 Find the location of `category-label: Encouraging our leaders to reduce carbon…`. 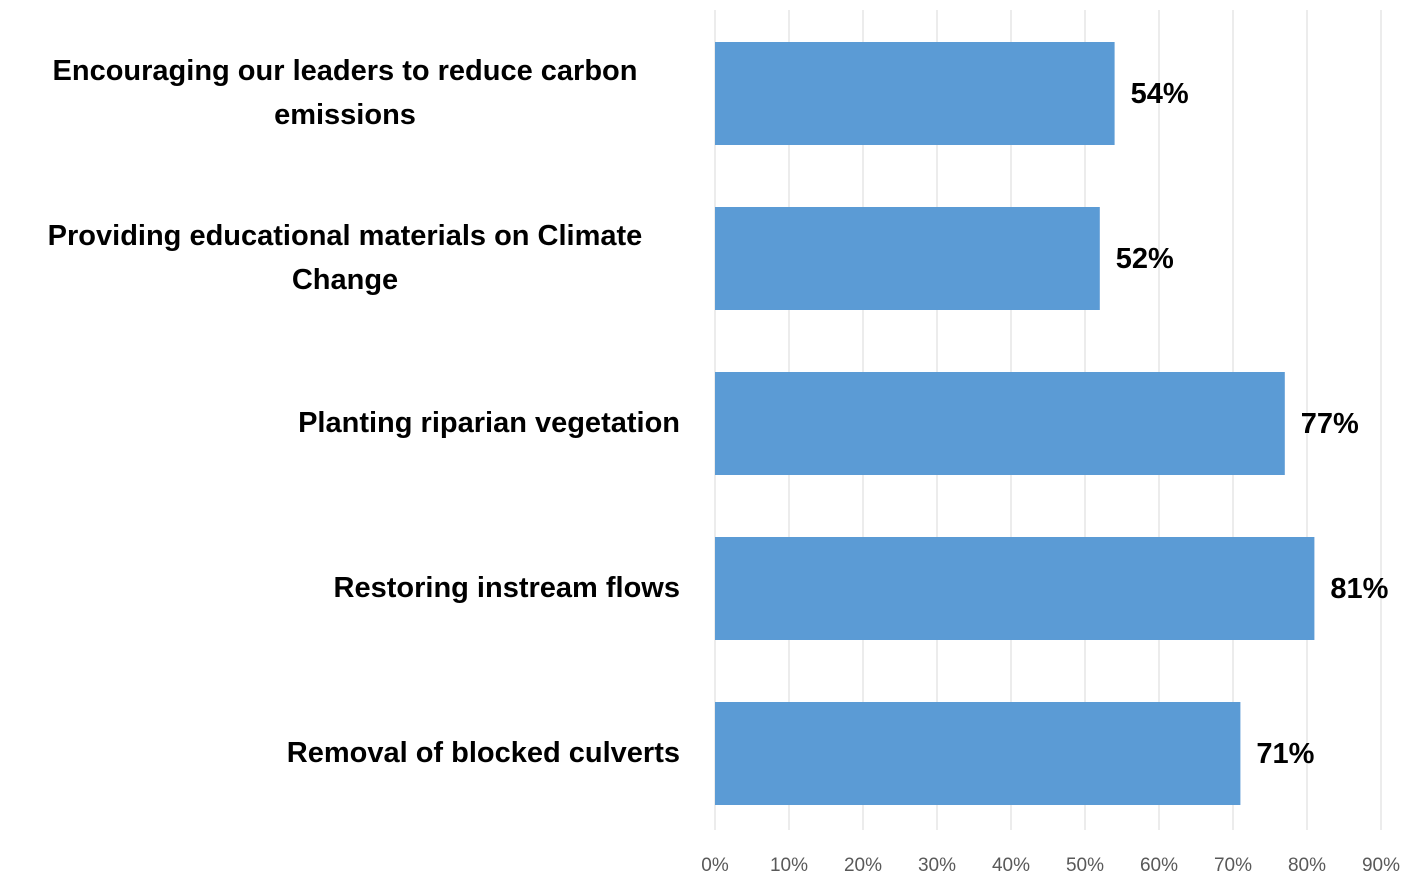

category-label: Encouraging our leaders to reduce carbon… is located at coordinates (345, 93).